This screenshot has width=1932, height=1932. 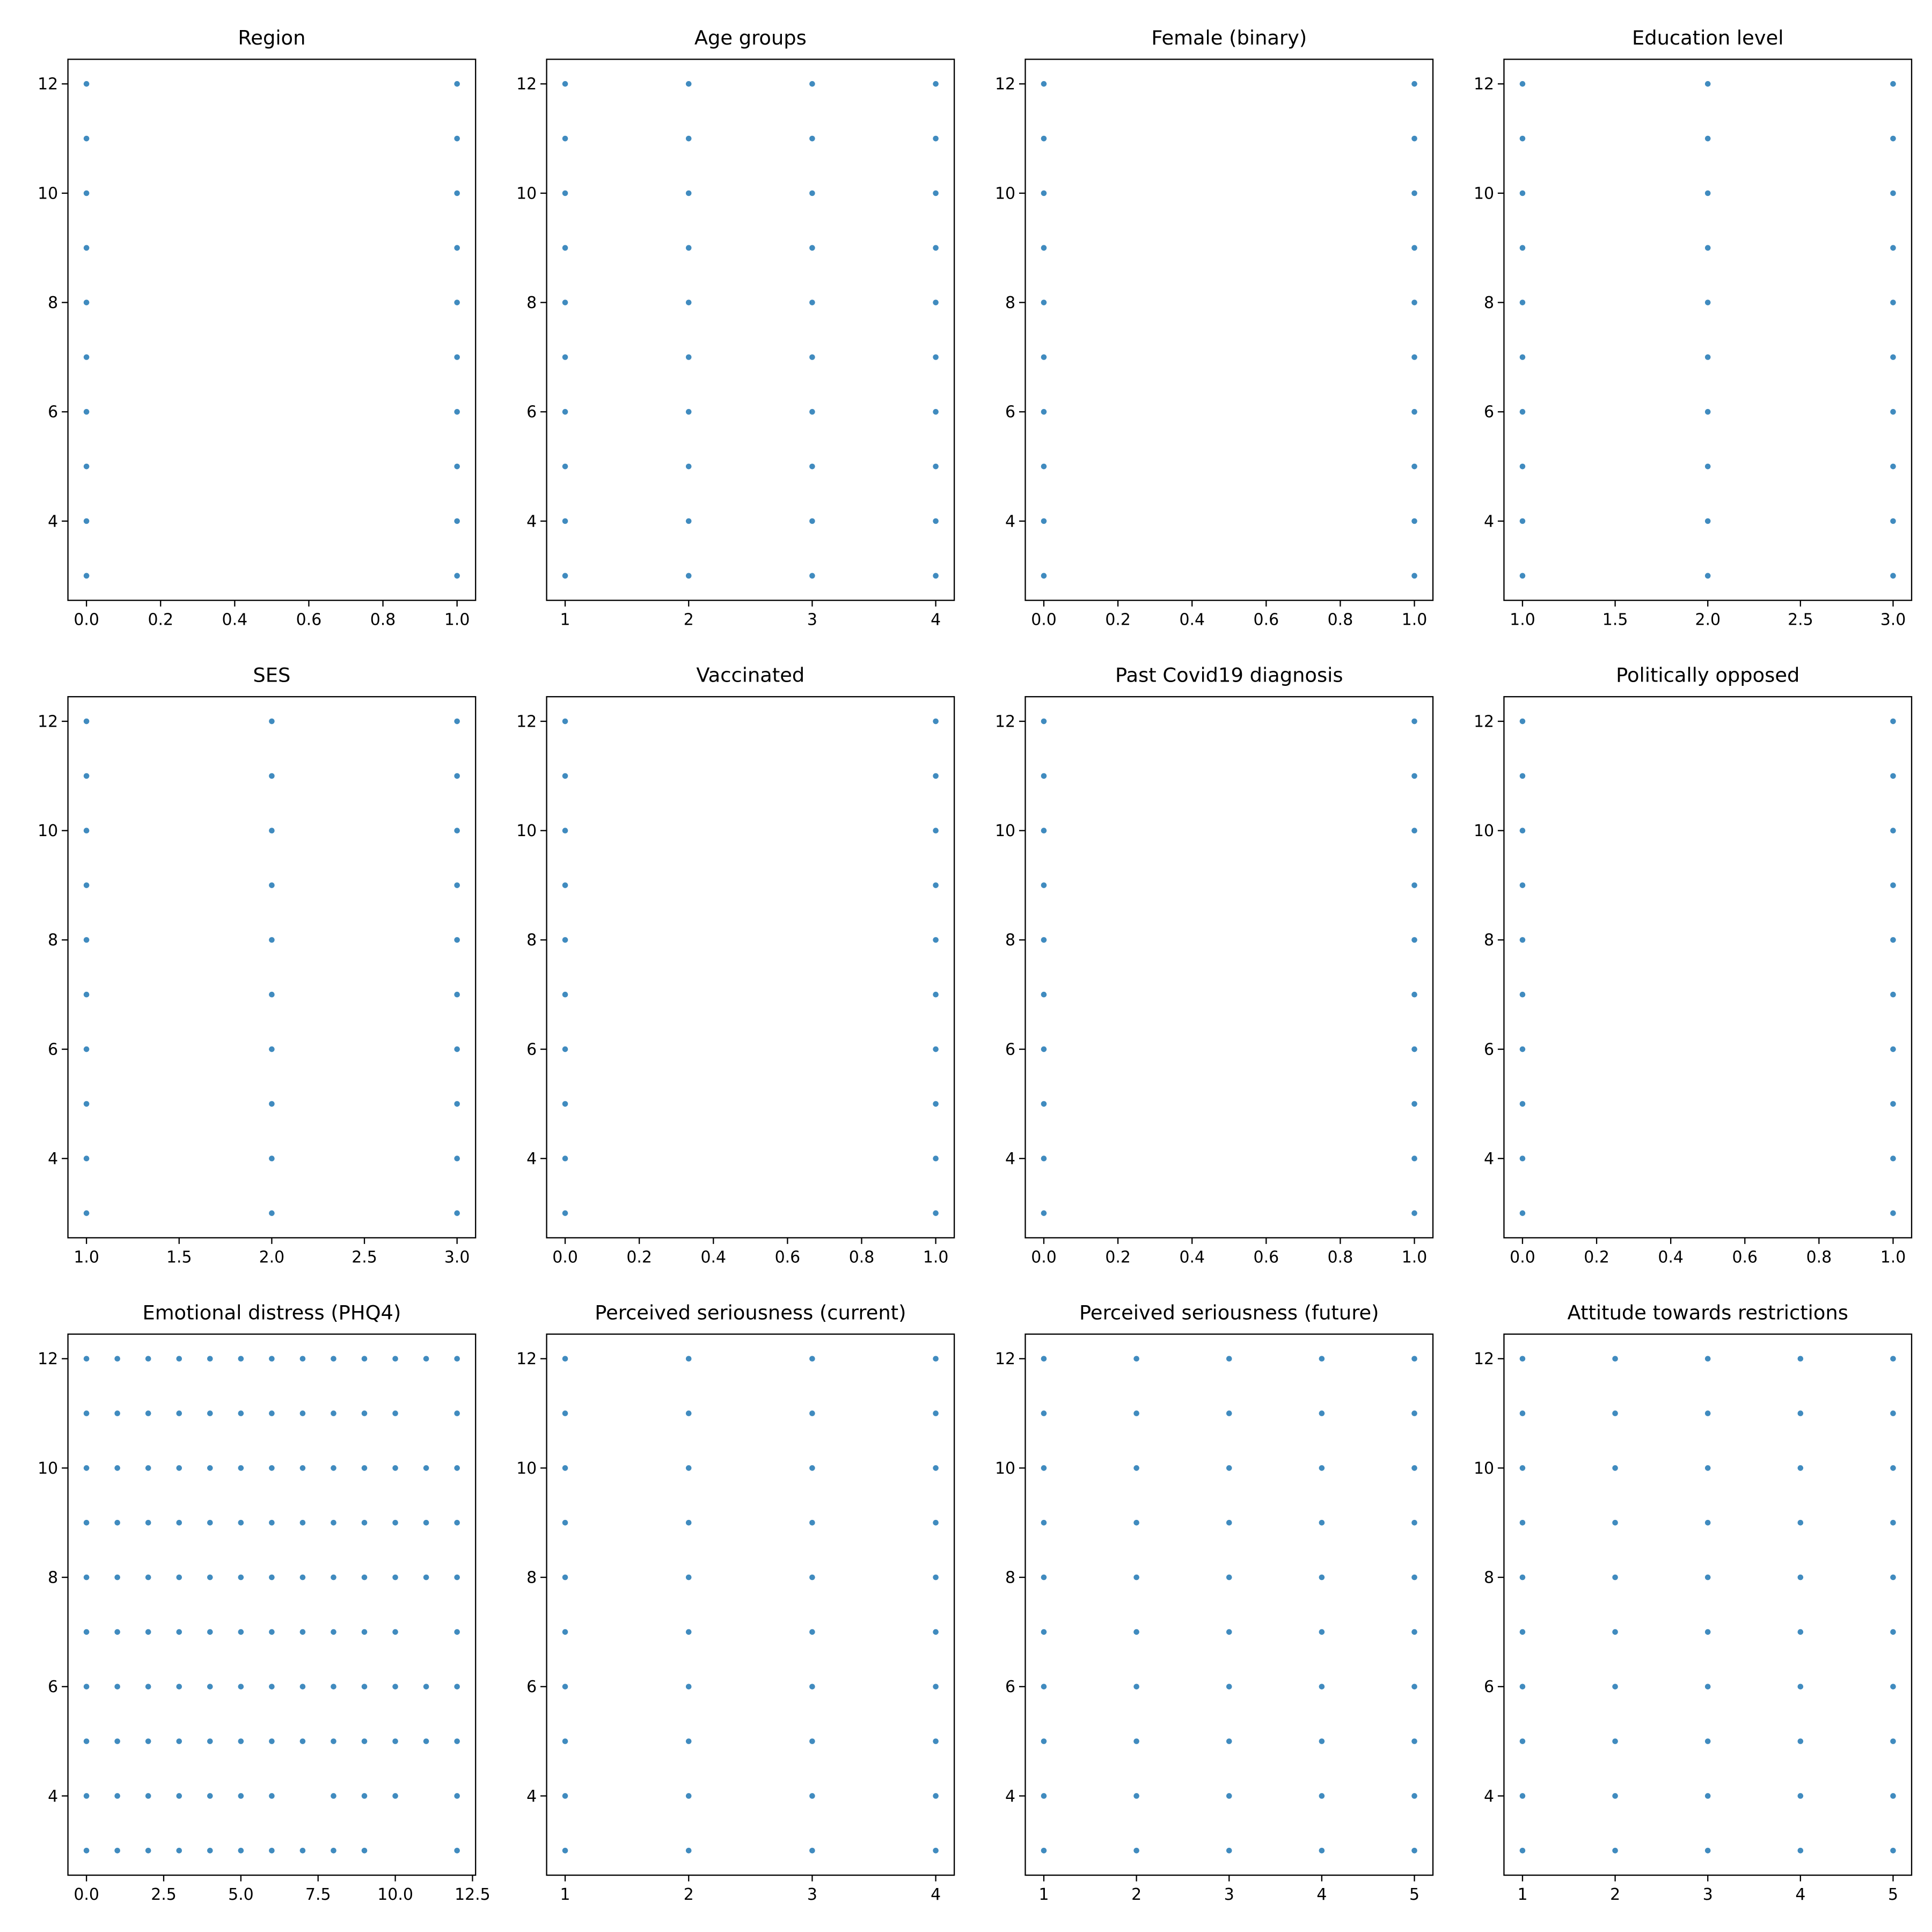 What do you see at coordinates (565, 1894) in the screenshot?
I see `x-tick-label: 1` at bounding box center [565, 1894].